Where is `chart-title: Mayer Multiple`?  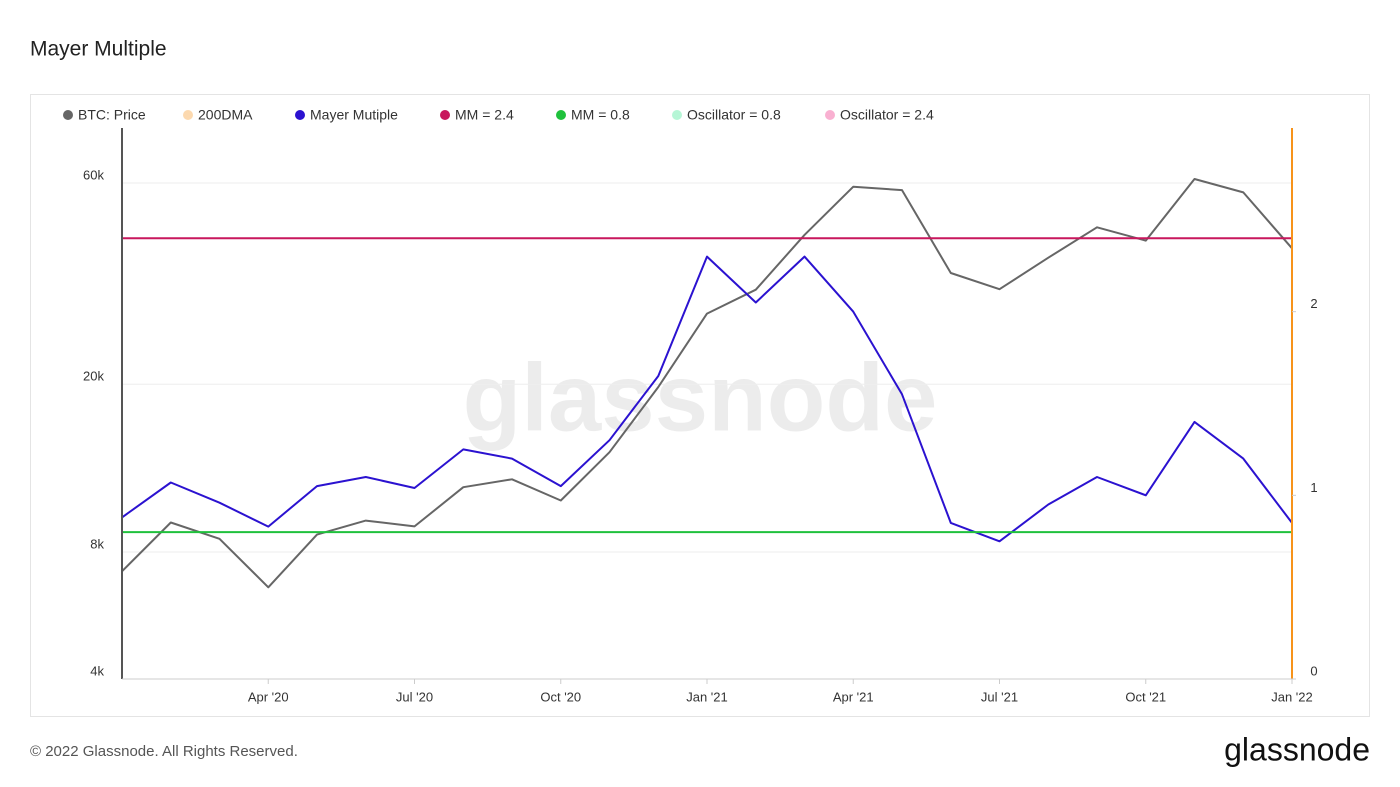 chart-title: Mayer Multiple is located at coordinates (98, 49).